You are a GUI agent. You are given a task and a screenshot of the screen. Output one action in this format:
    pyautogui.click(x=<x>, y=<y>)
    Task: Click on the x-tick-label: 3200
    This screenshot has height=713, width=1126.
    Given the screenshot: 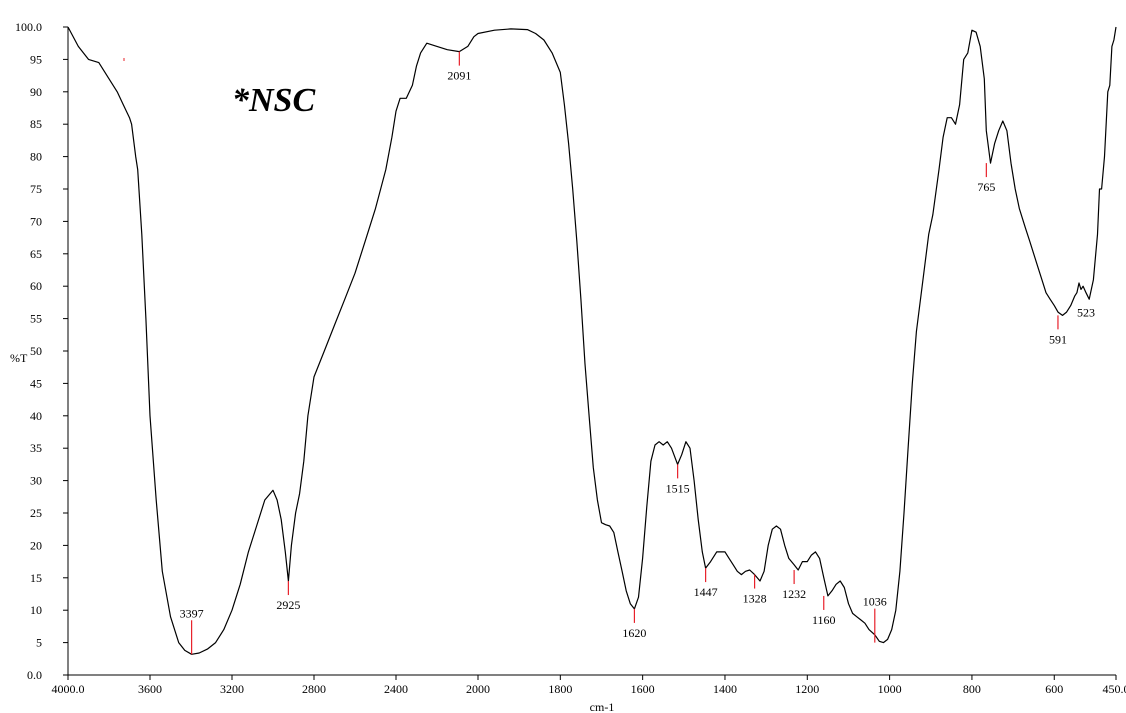 What is the action you would take?
    pyautogui.click(x=232, y=689)
    